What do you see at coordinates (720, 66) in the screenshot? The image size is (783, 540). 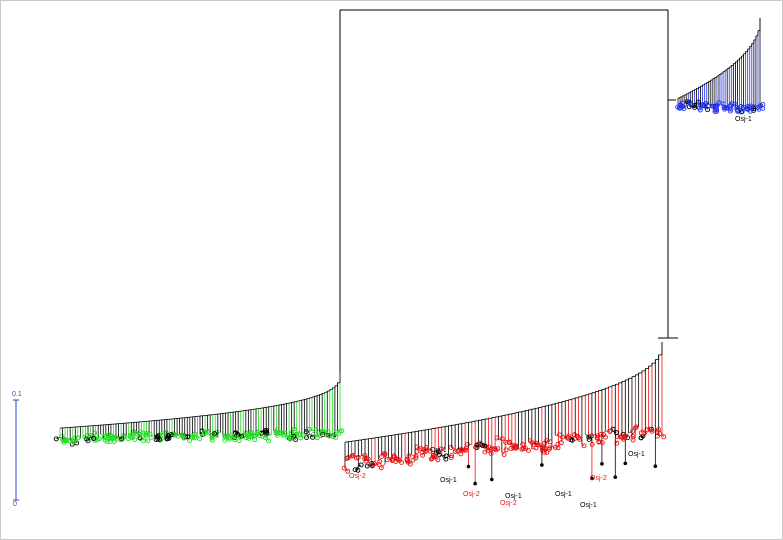 I see `blue-clade` at bounding box center [720, 66].